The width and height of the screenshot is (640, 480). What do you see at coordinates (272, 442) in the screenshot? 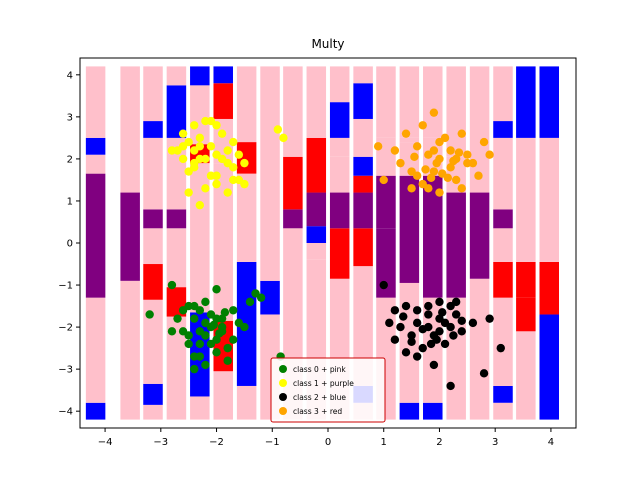
I see `x-tick-label: −1` at bounding box center [272, 442].